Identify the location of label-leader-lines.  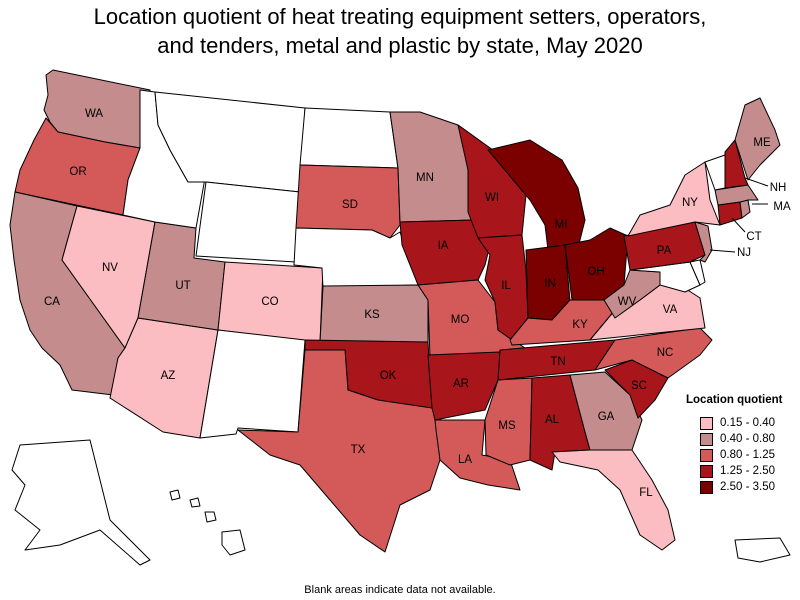
(739, 215).